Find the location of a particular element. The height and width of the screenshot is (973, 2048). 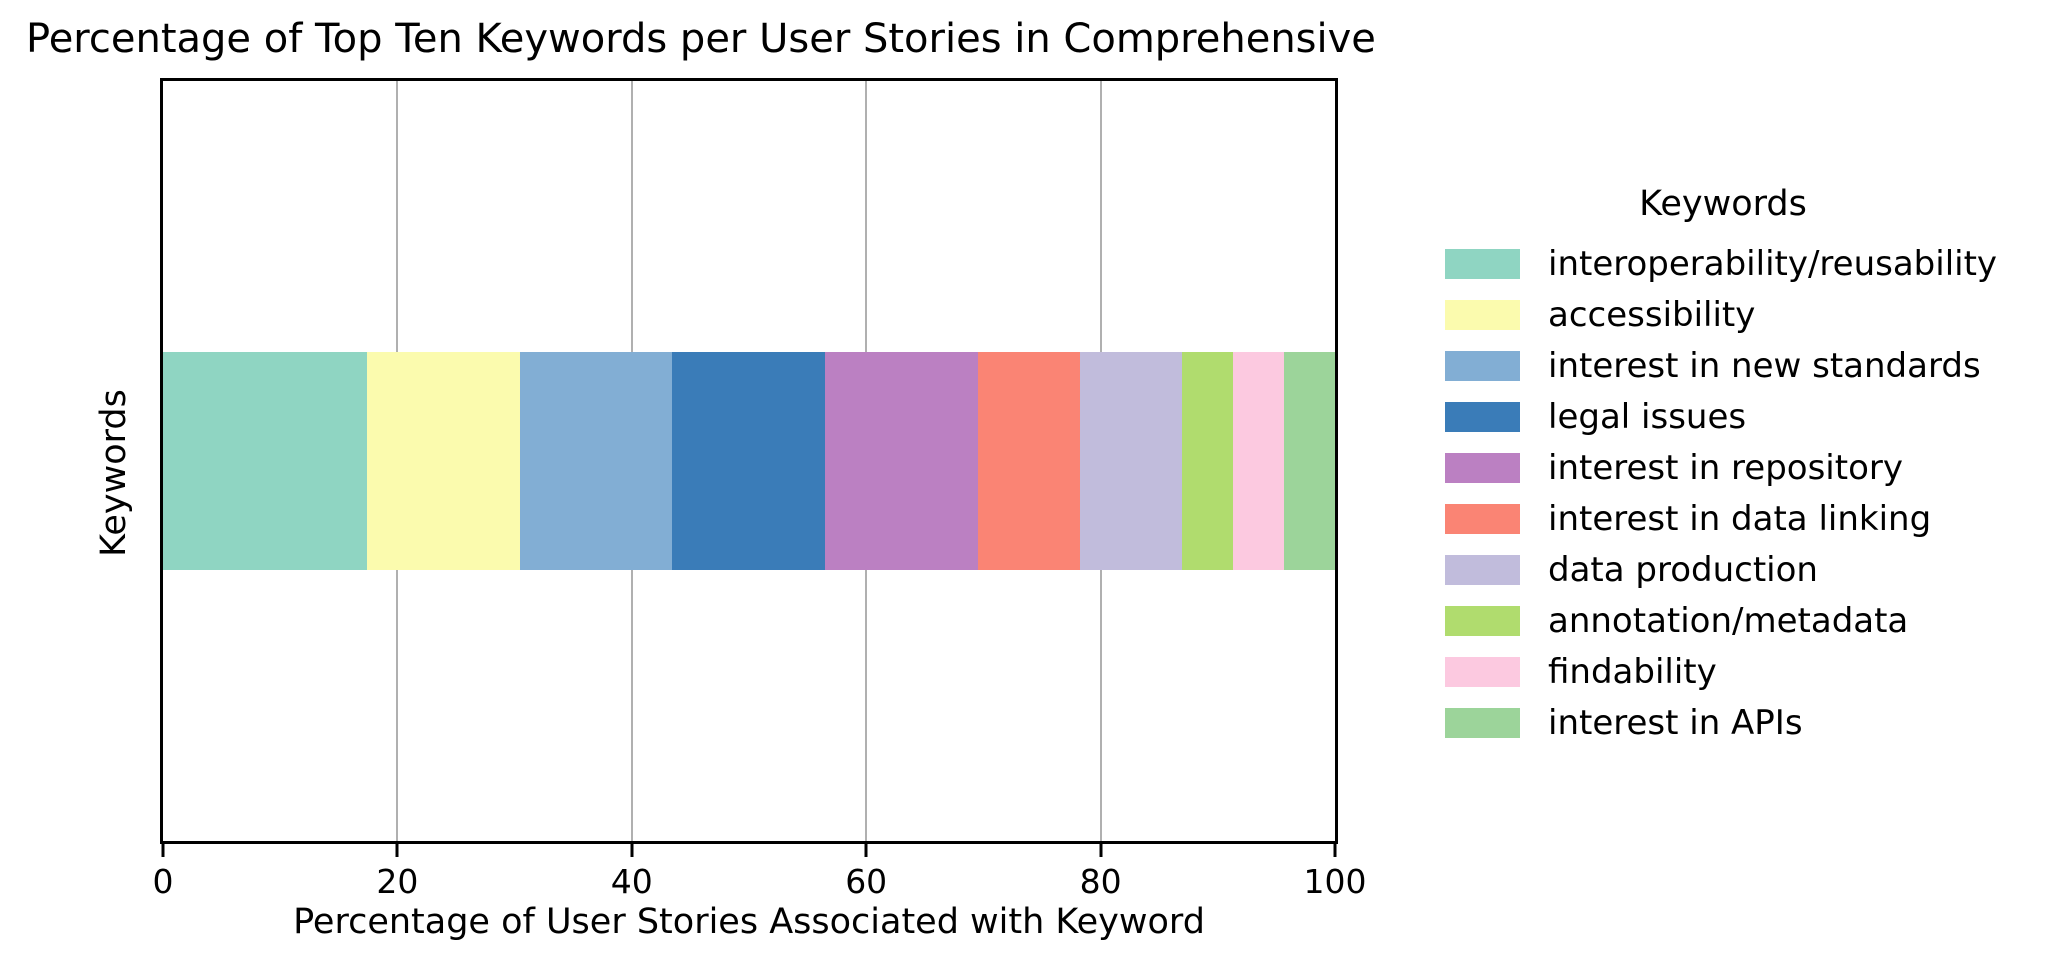

x-tick-label-20: 20 is located at coordinates (397, 881).